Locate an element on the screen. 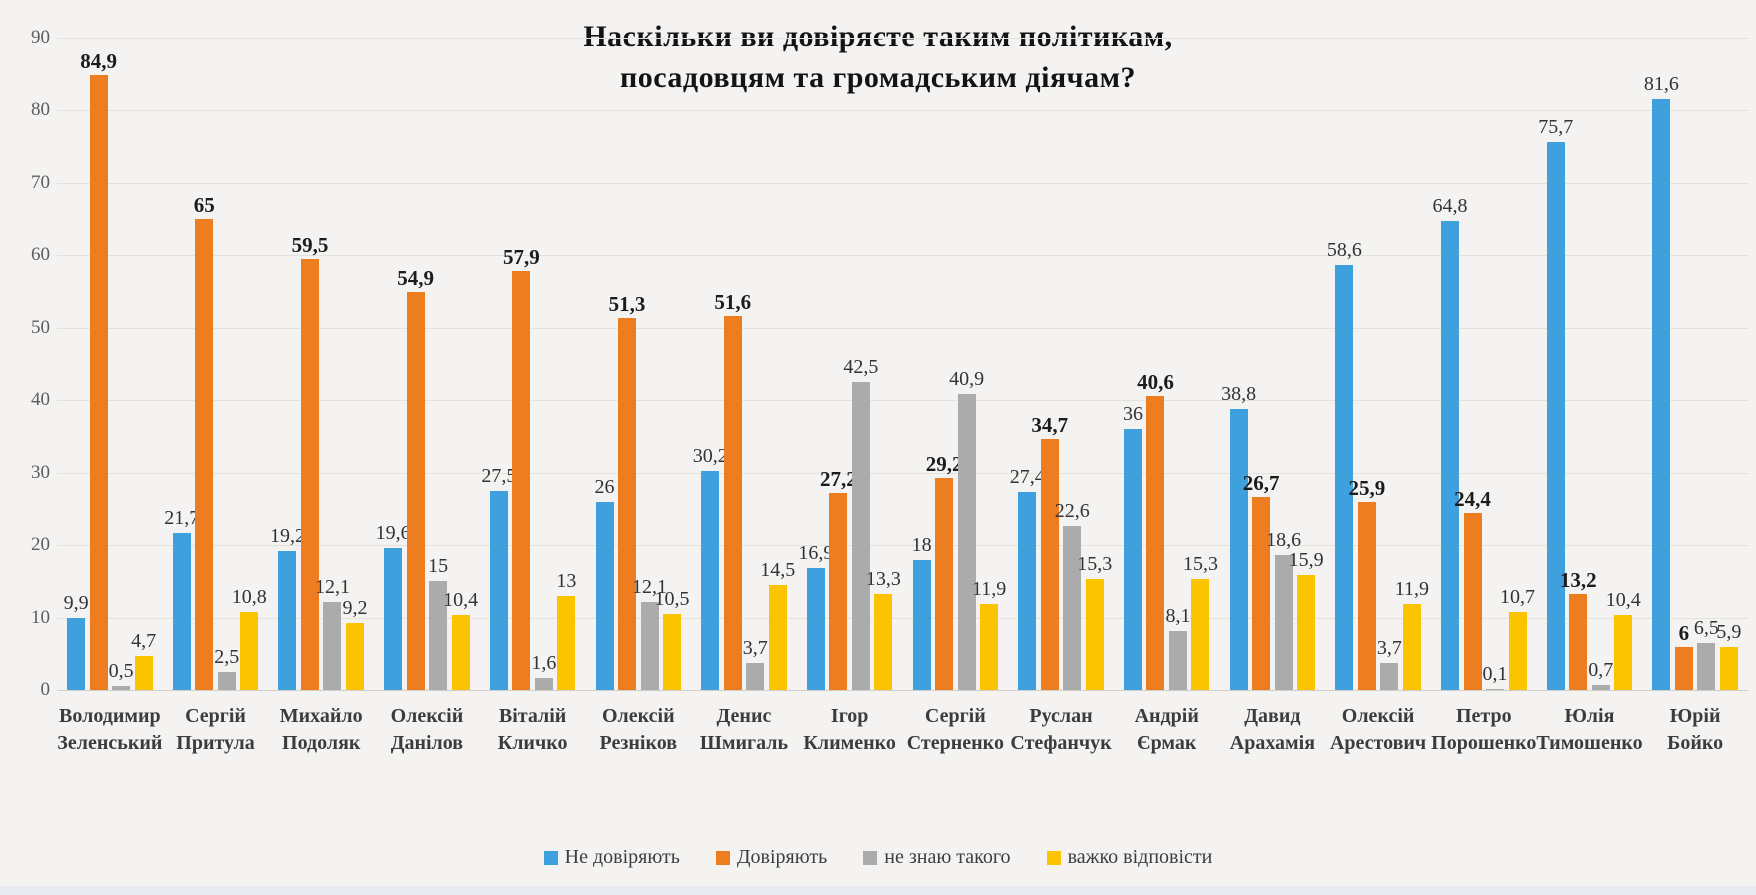  bar-value-label: 16,9 is located at coordinates (816, 552).